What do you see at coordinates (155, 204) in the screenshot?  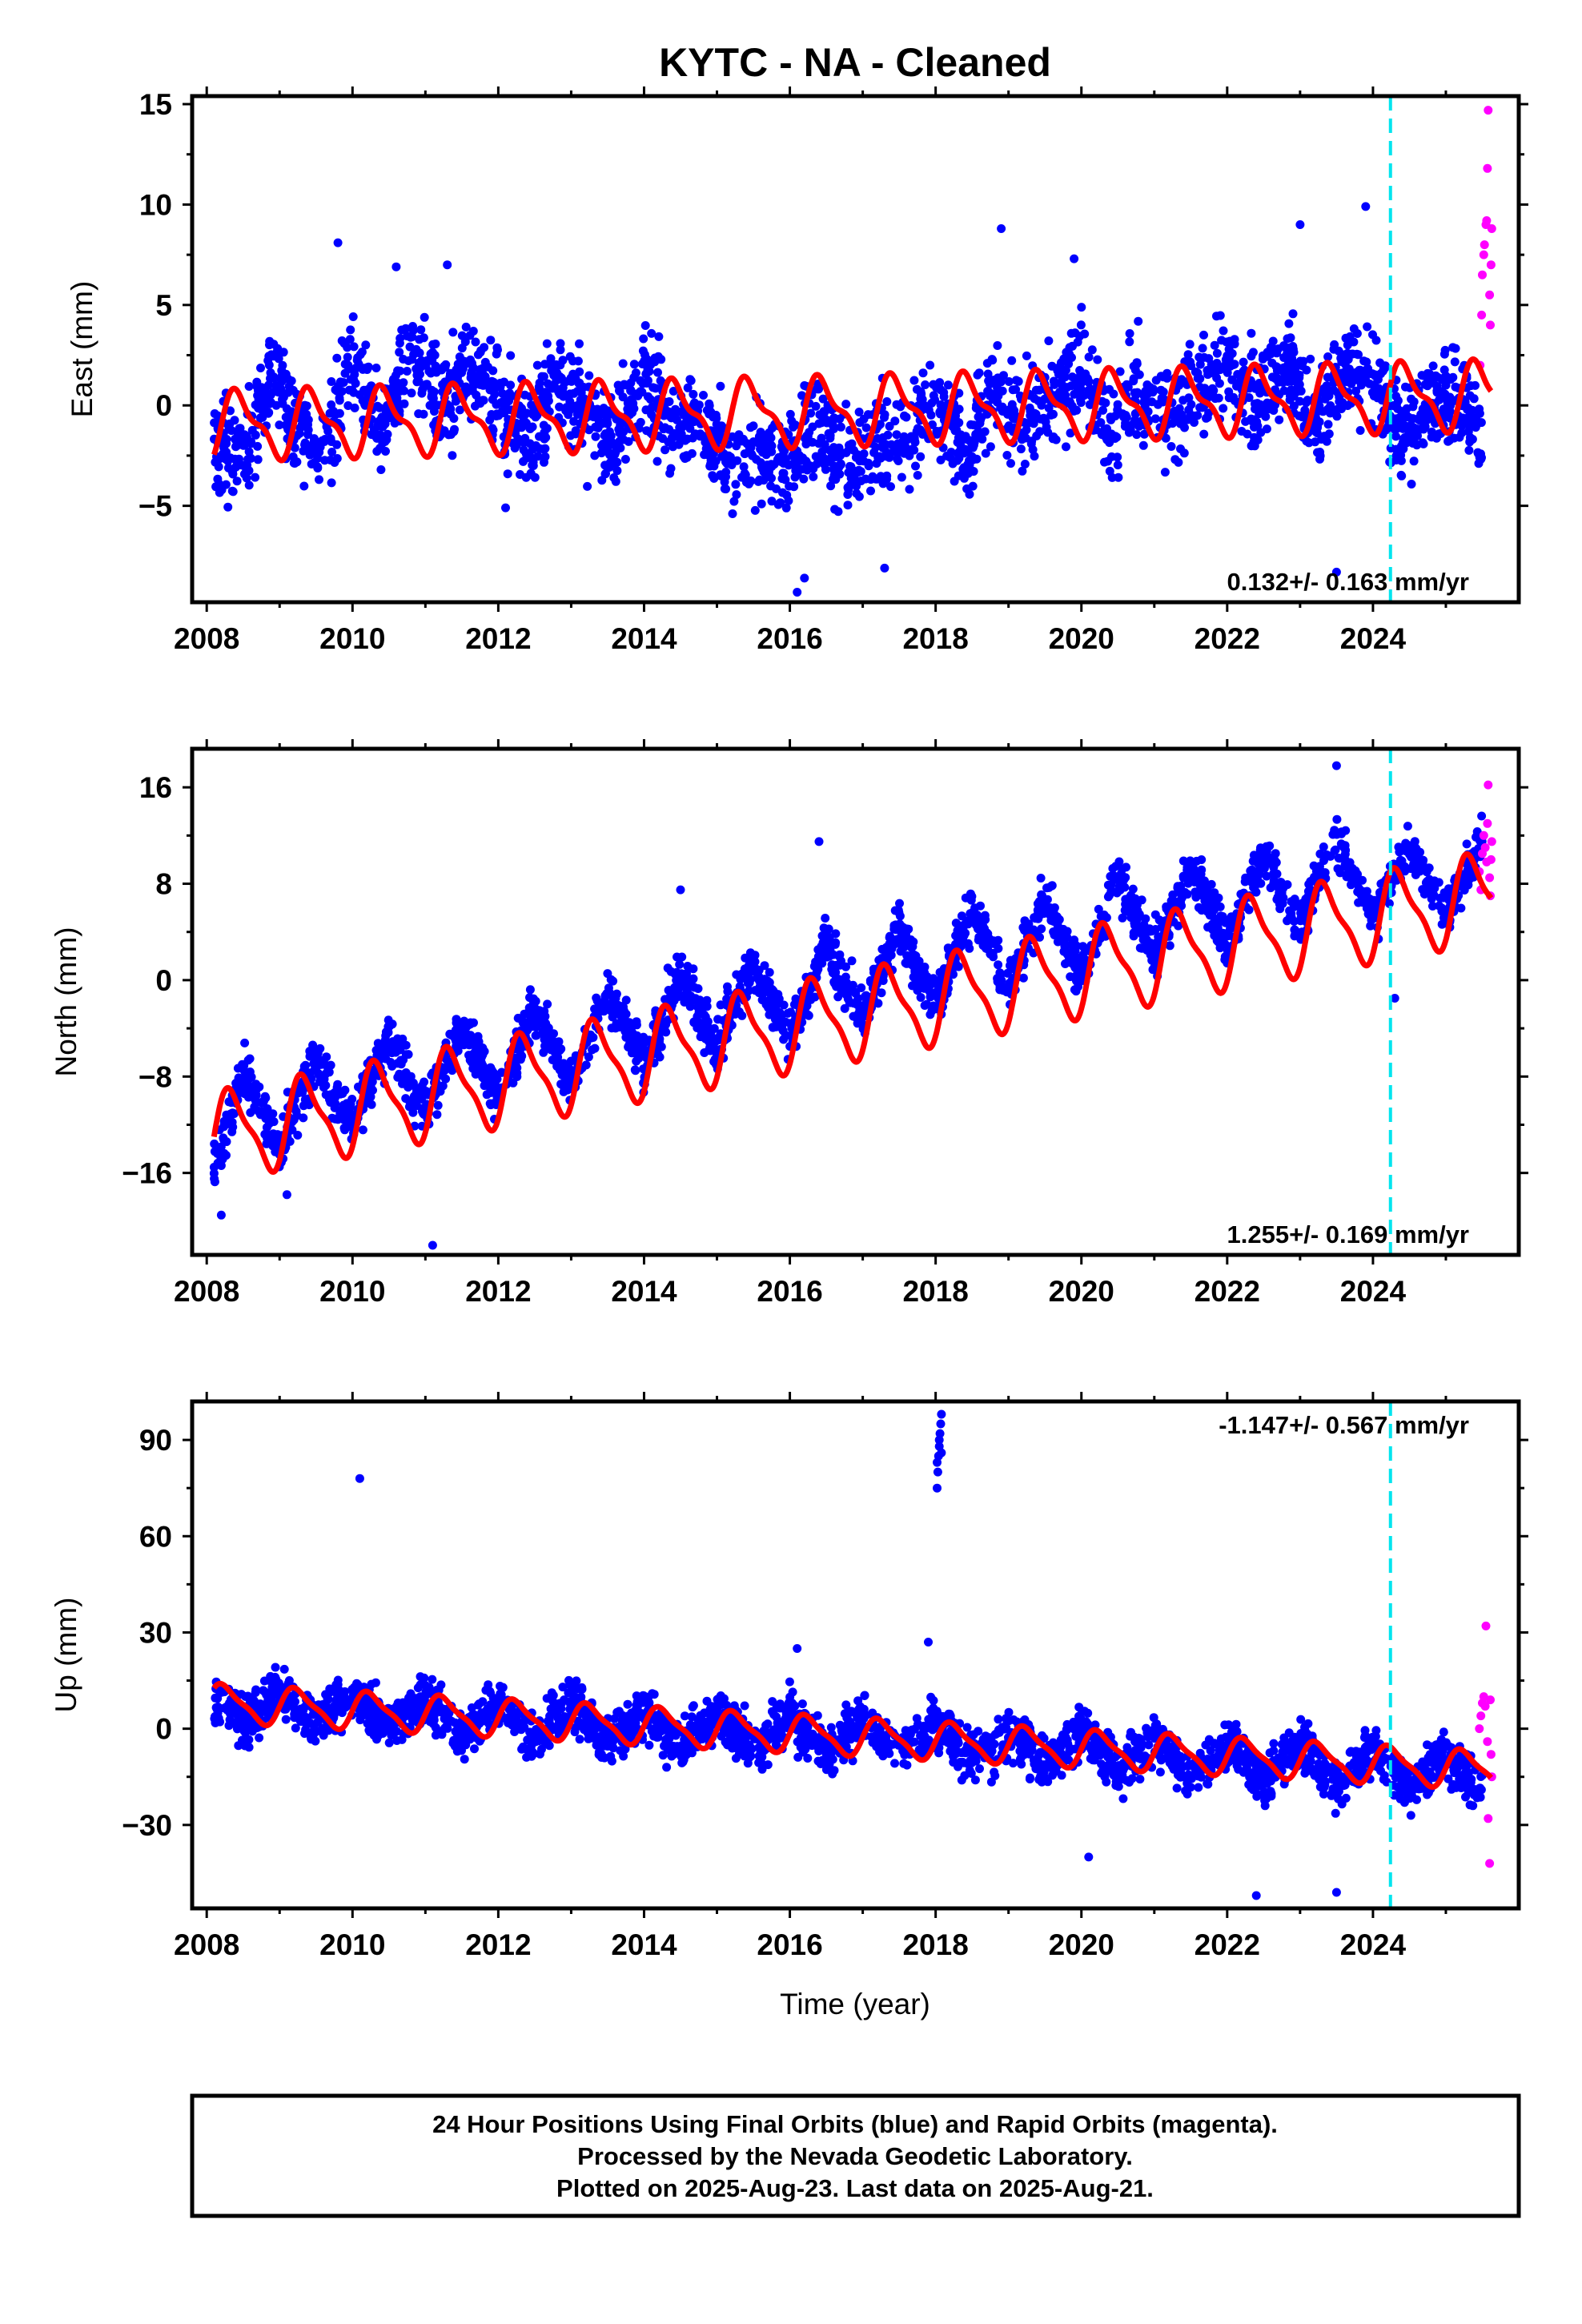 I see `east-y-tick-label: 10` at bounding box center [155, 204].